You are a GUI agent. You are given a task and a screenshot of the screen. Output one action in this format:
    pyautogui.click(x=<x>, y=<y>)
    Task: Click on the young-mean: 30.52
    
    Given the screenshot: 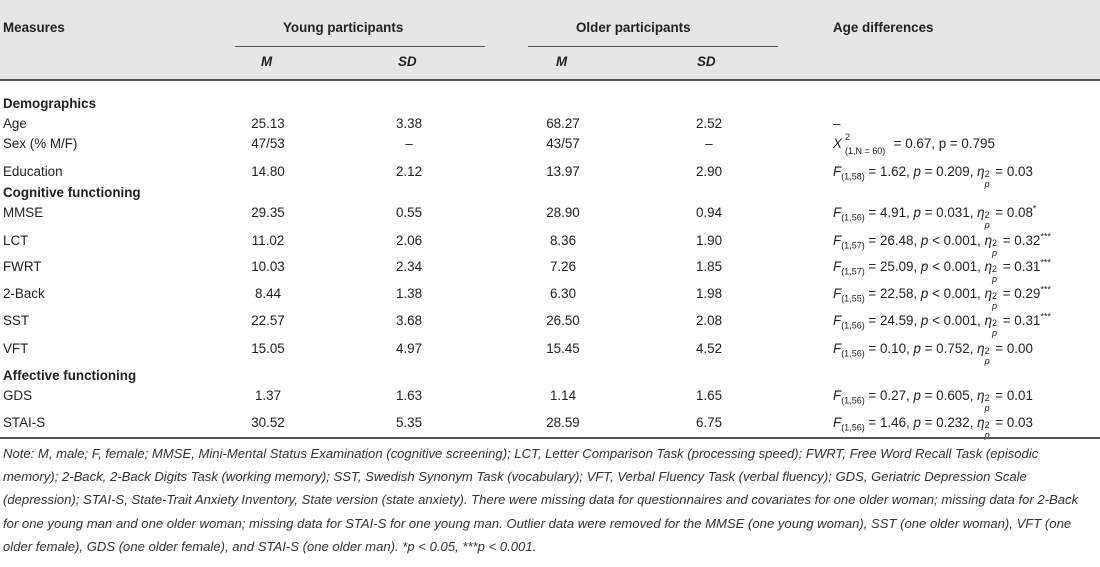 What is the action you would take?
    pyautogui.click(x=268, y=422)
    